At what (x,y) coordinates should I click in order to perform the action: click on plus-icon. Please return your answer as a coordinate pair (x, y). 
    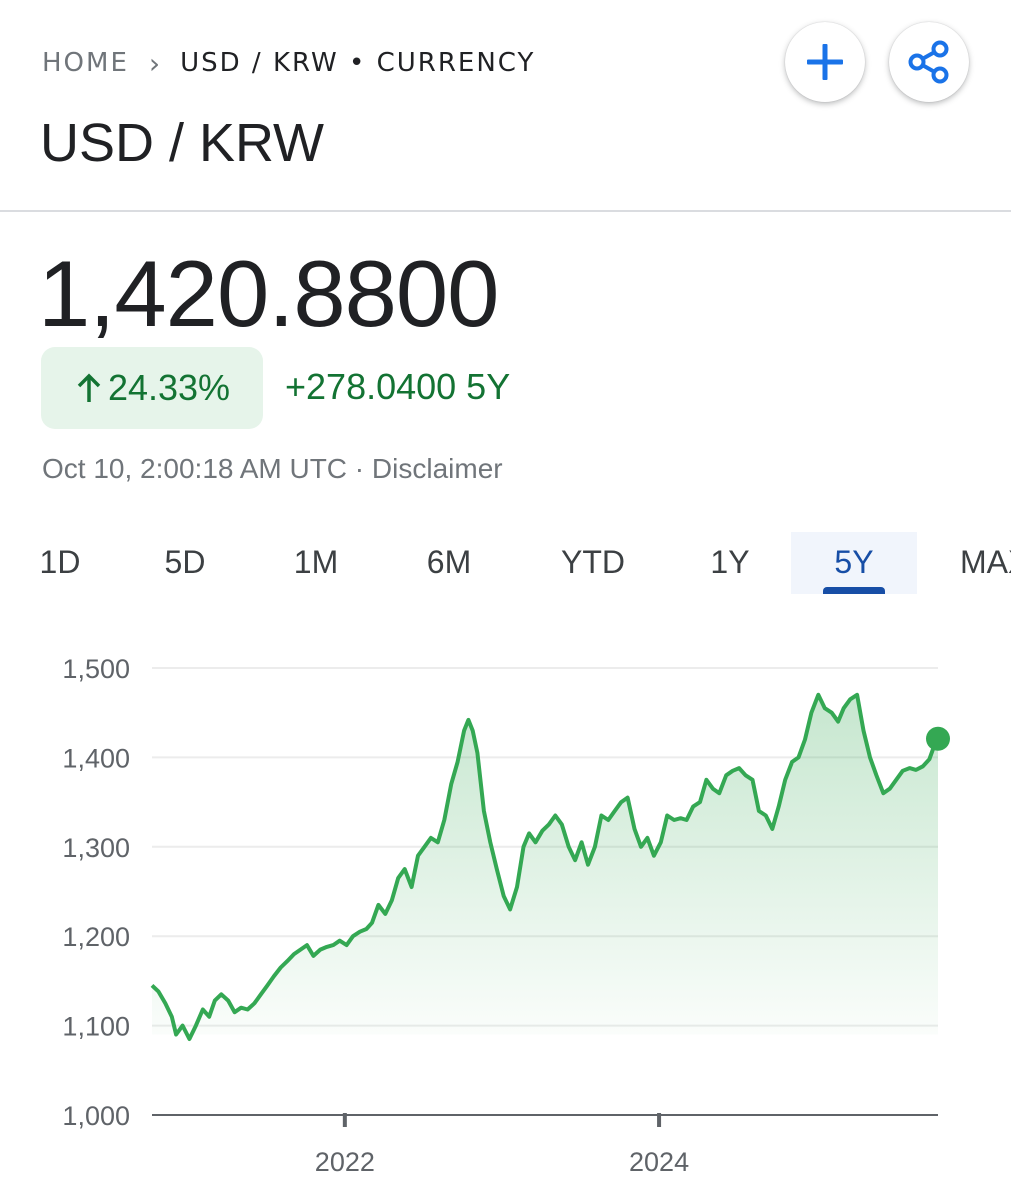
    Looking at the image, I should click on (825, 62).